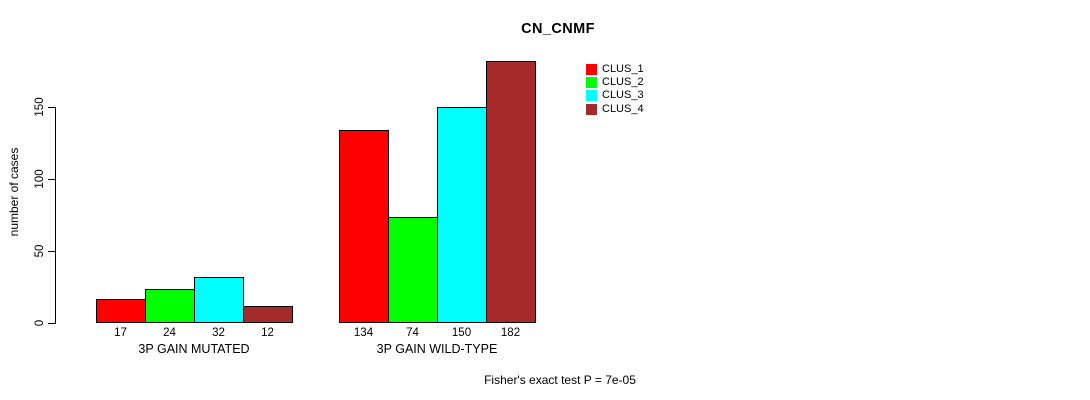 The height and width of the screenshot is (400, 1090). What do you see at coordinates (558, 29) in the screenshot?
I see `chart-title: CN_CNMF` at bounding box center [558, 29].